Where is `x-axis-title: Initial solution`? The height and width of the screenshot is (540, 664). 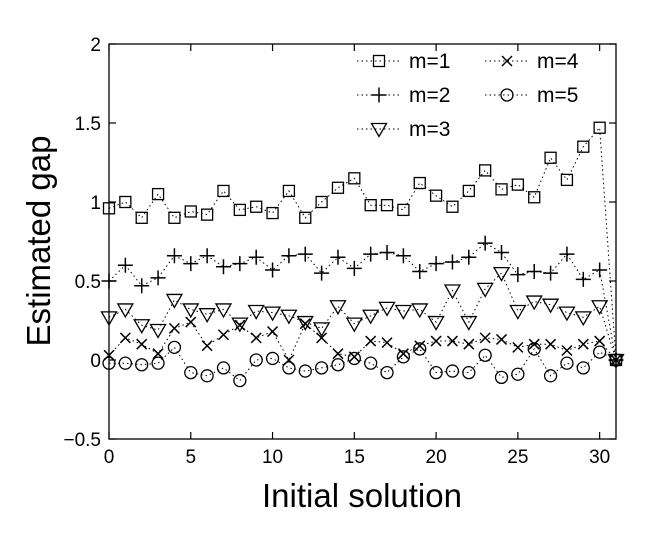
x-axis-title: Initial solution is located at coordinates (362, 495).